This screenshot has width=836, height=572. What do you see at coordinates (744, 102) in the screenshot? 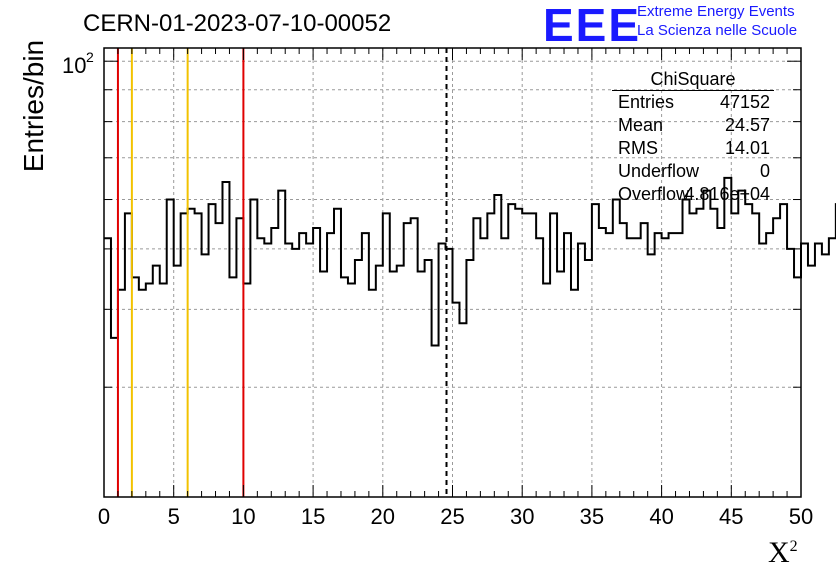
I see `stats-value: 47152` at bounding box center [744, 102].